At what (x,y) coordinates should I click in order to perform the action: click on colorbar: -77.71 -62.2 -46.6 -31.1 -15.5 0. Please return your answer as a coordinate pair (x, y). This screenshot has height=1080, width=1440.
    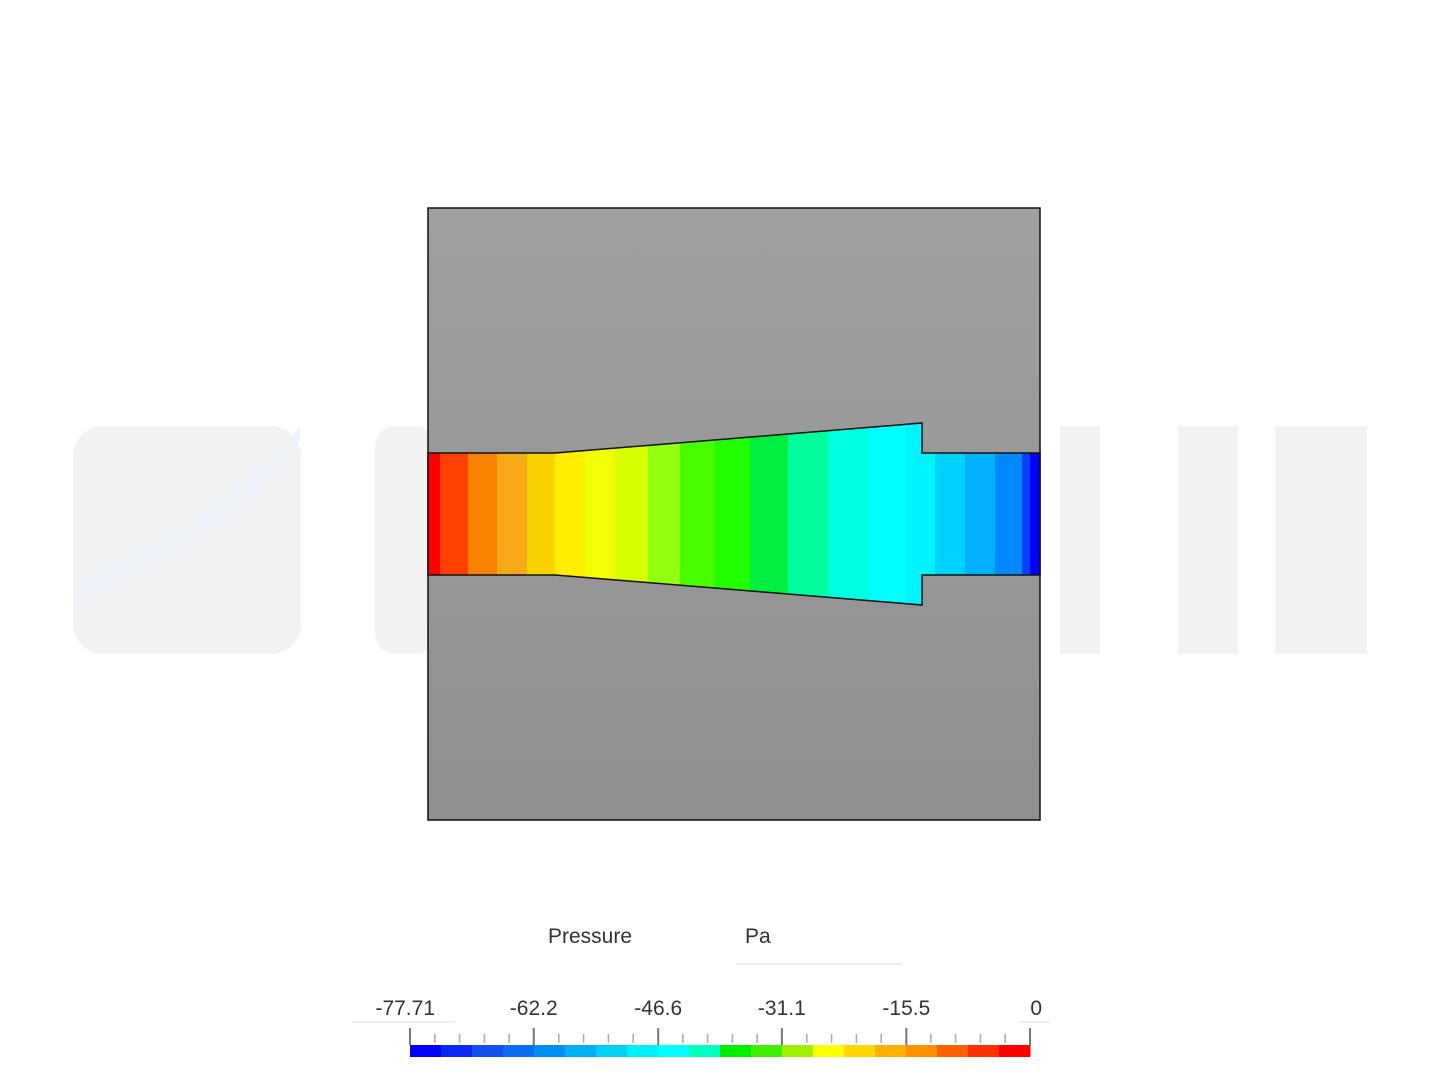
    Looking at the image, I should click on (708, 1027).